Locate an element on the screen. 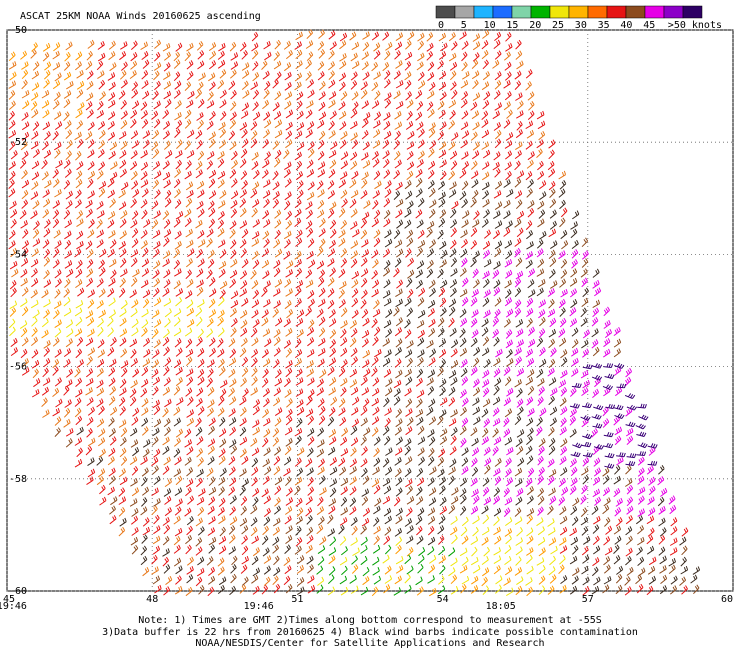 The width and height of the screenshot is (740, 650). lat-tick-label: -52 is located at coordinates (18, 142).